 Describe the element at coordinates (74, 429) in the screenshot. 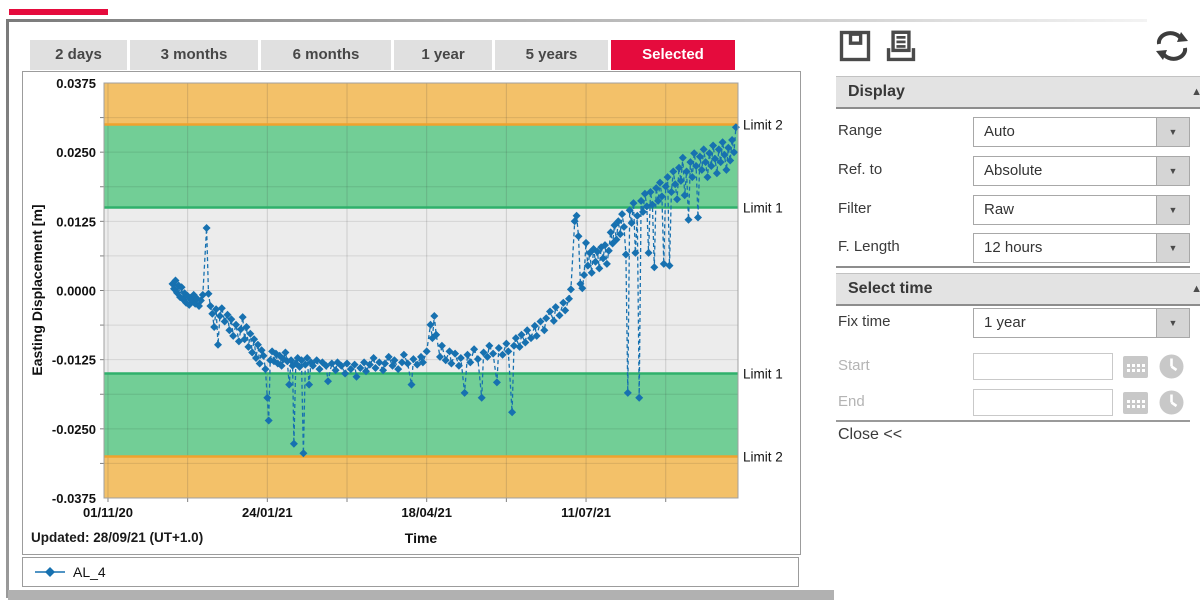

I see `svg-text: -0.0250` at that location.